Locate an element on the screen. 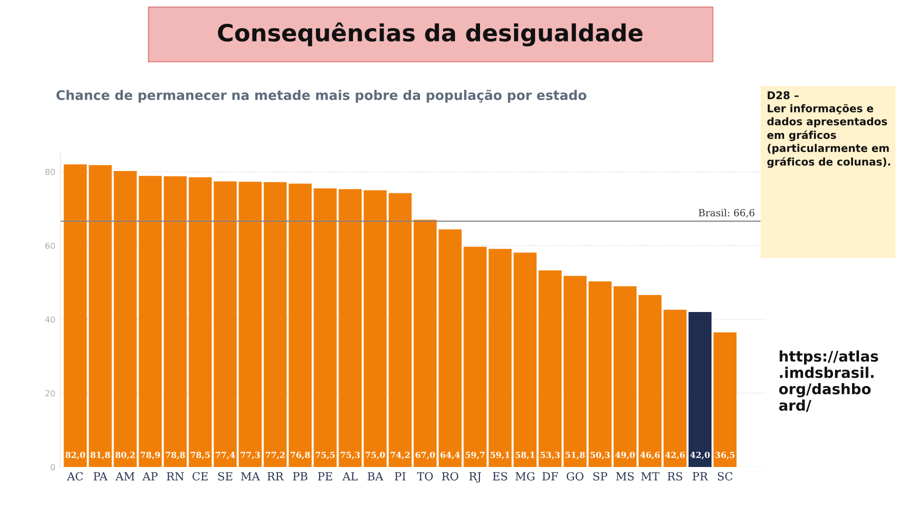  x-tick-label: RR is located at coordinates (275, 476).